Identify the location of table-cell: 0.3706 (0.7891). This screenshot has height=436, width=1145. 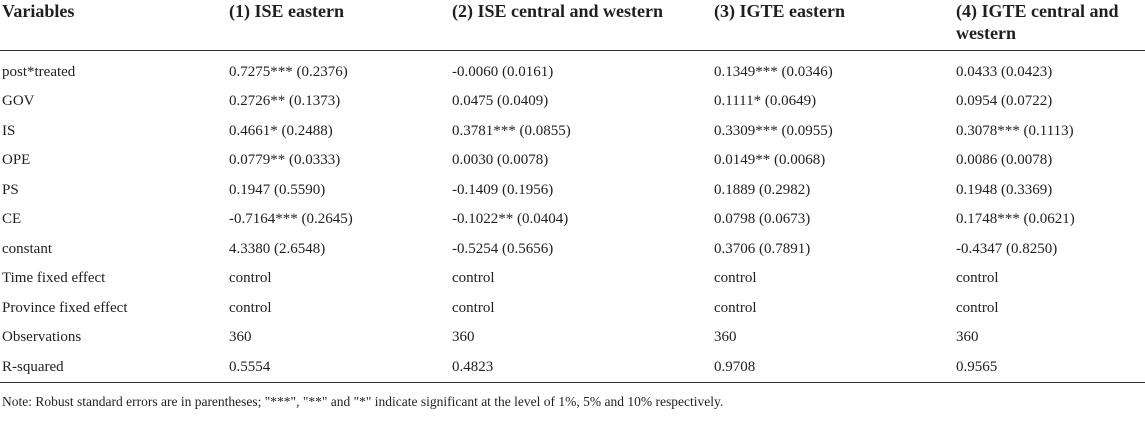
(762, 248).